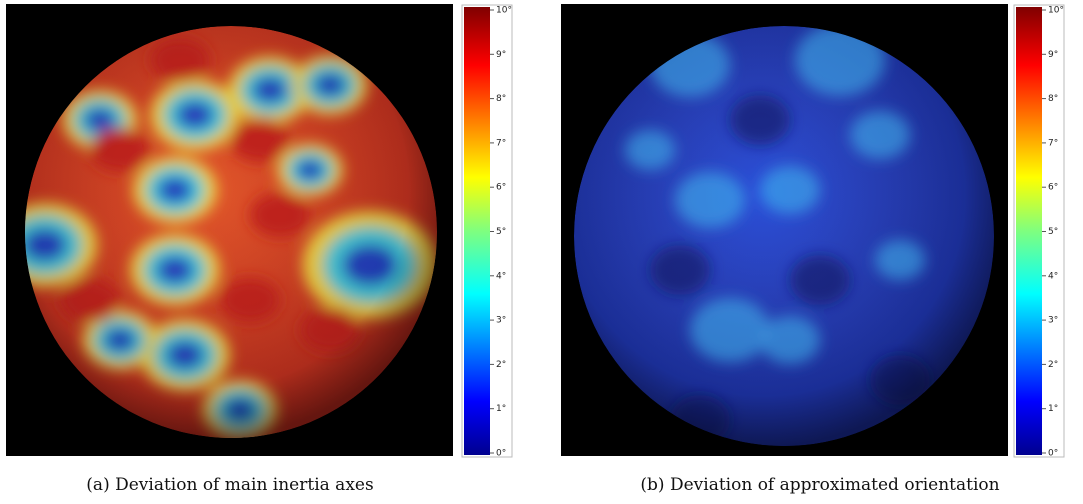  Describe the element at coordinates (229, 485) in the screenshot. I see `caption: (a) Deviation of main inertia axes` at that location.